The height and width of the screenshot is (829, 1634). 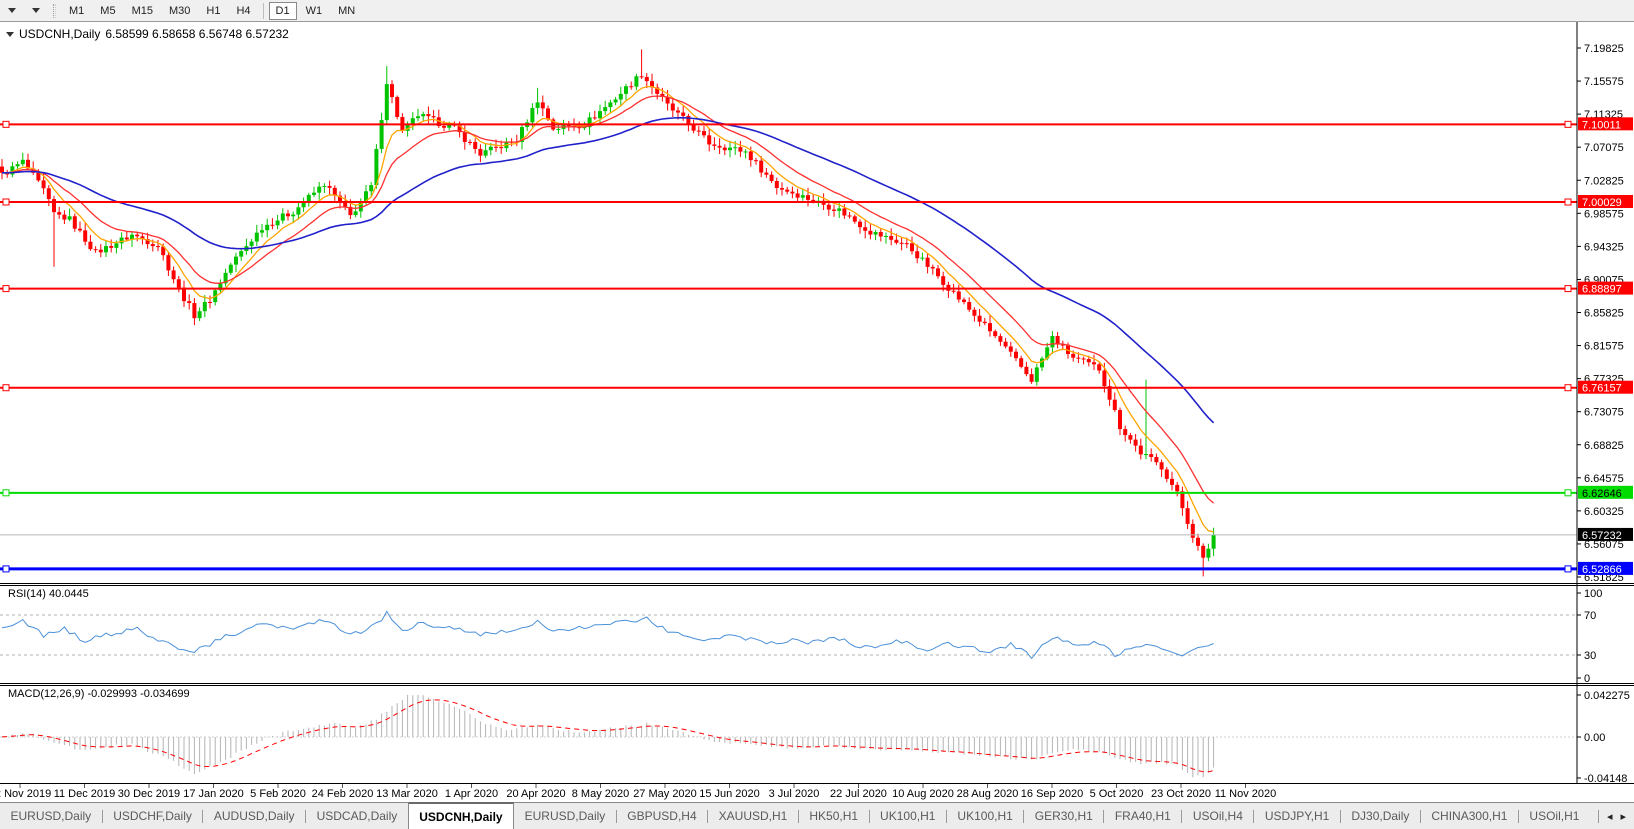 What do you see at coordinates (665, 794) in the screenshot?
I see `svg-text: 27 May 2020` at bounding box center [665, 794].